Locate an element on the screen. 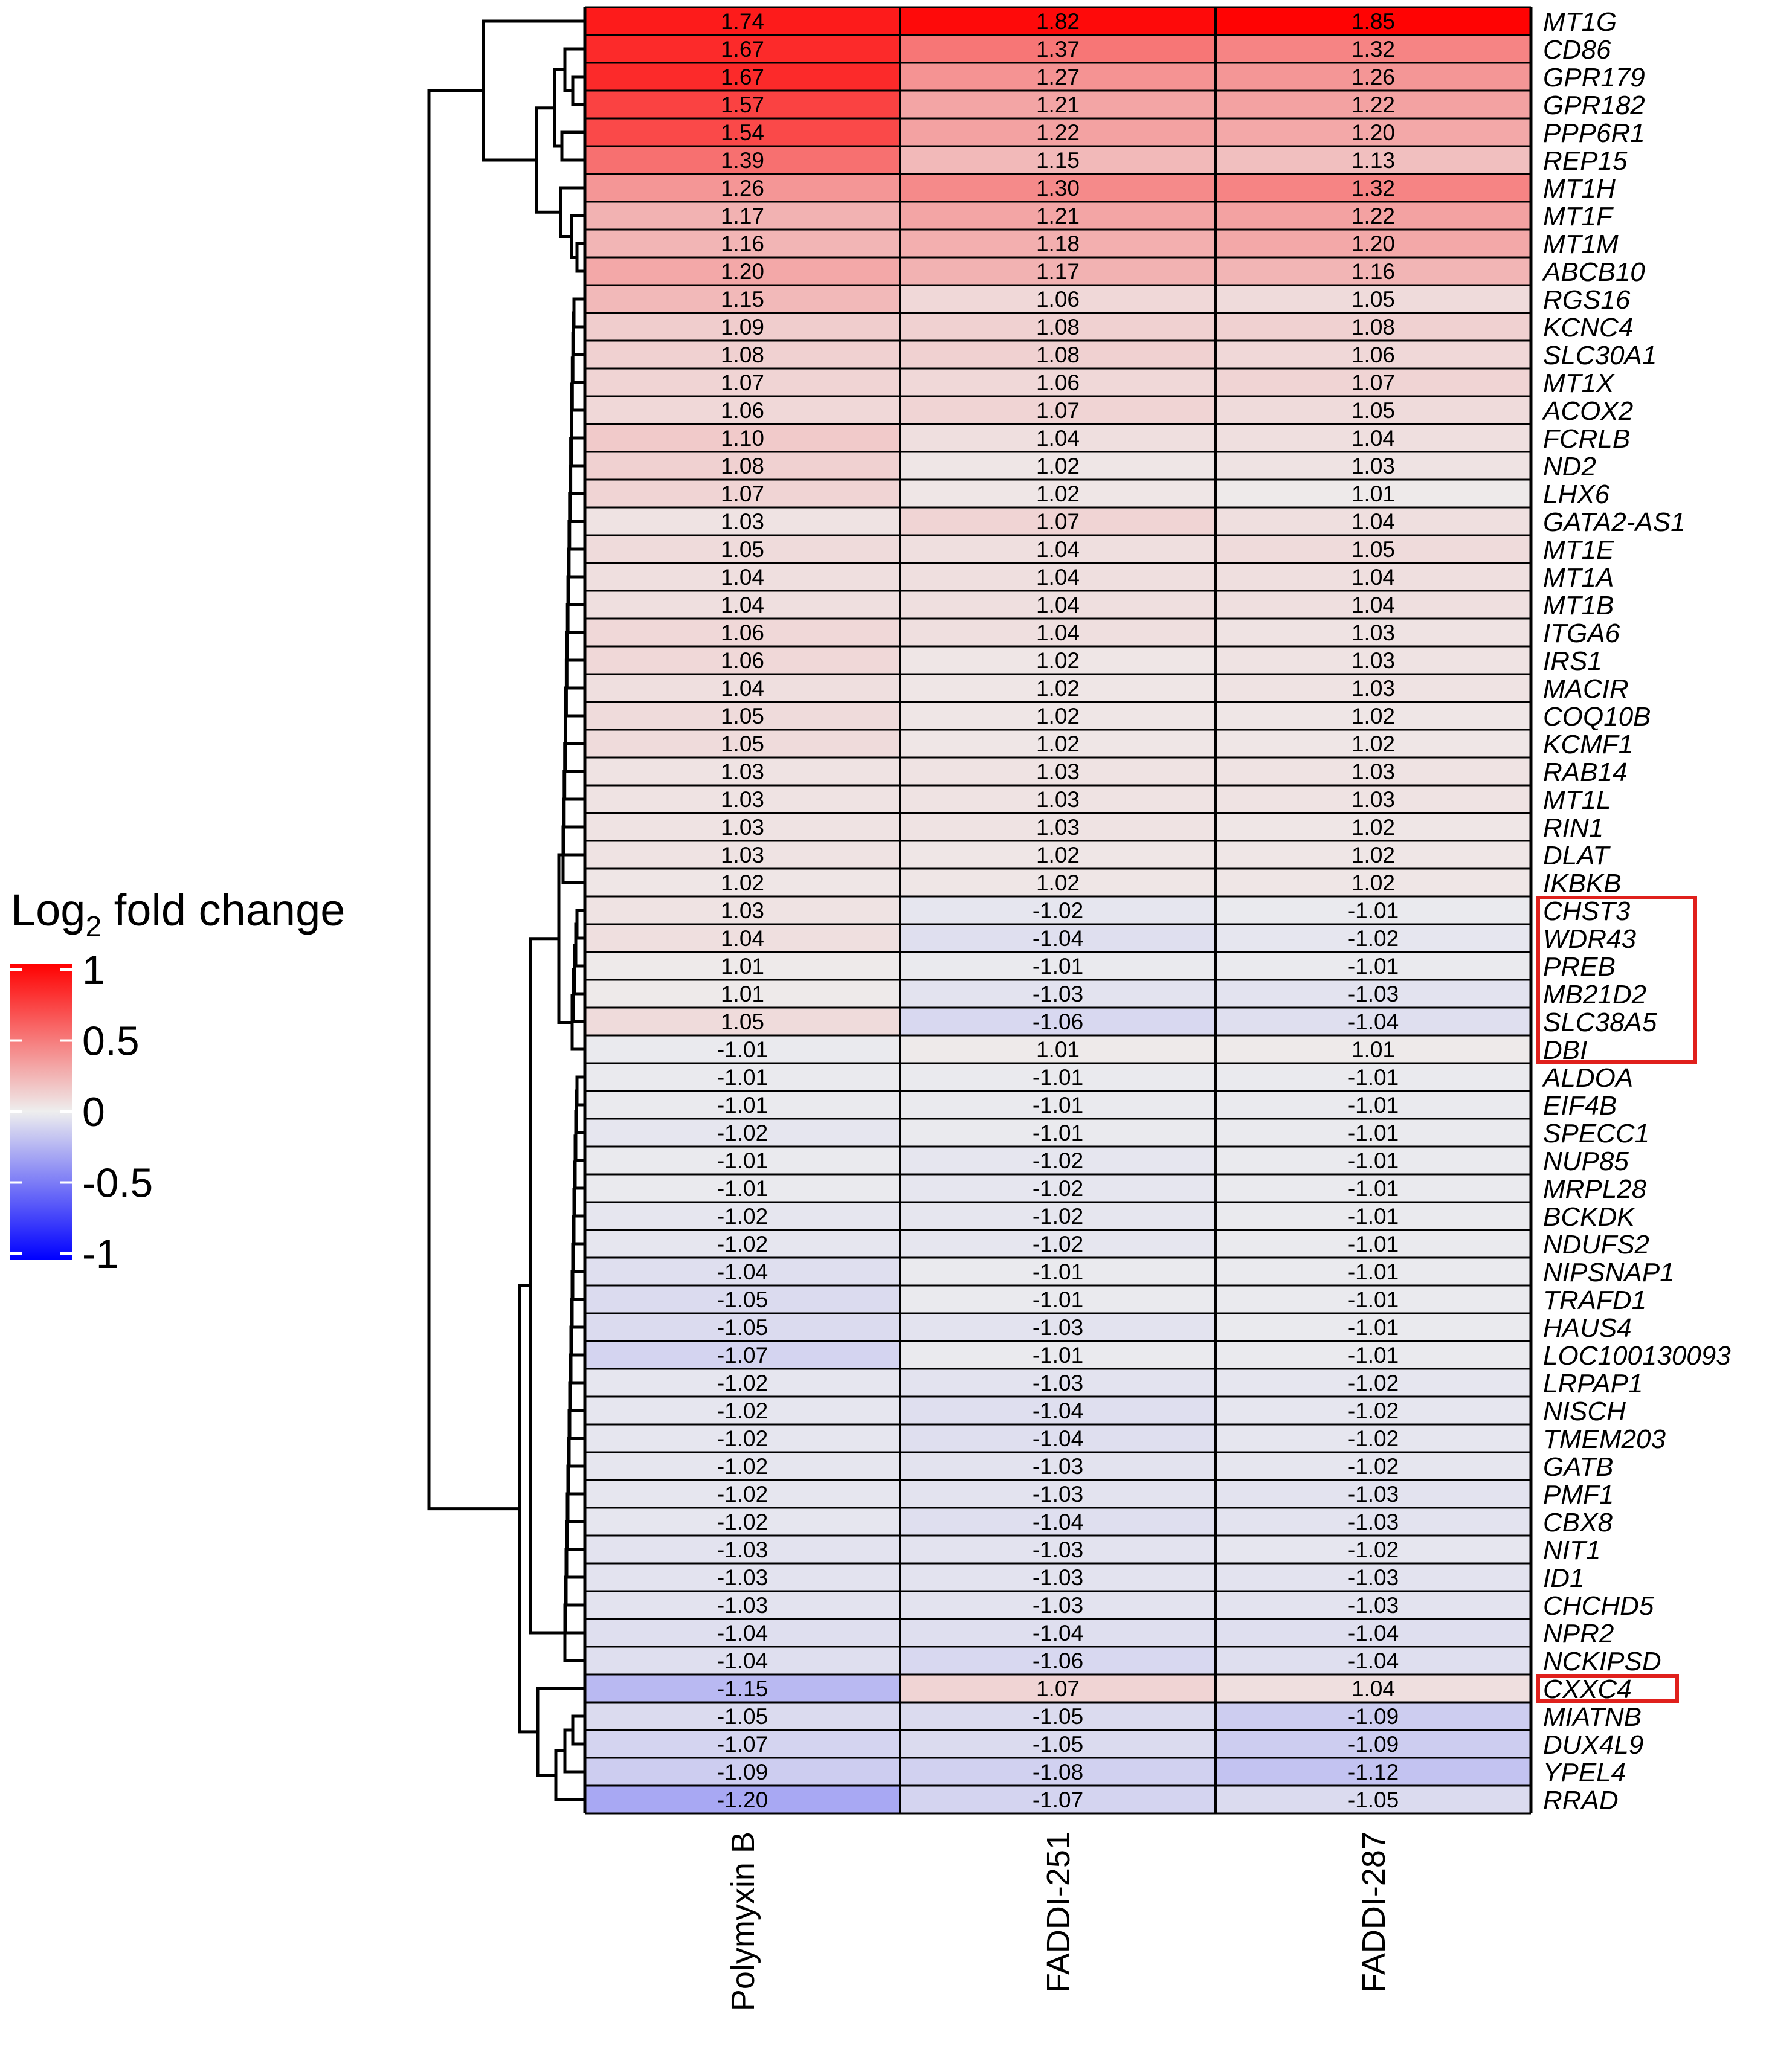  cell-value-label: -1.07 is located at coordinates (1058, 1800).